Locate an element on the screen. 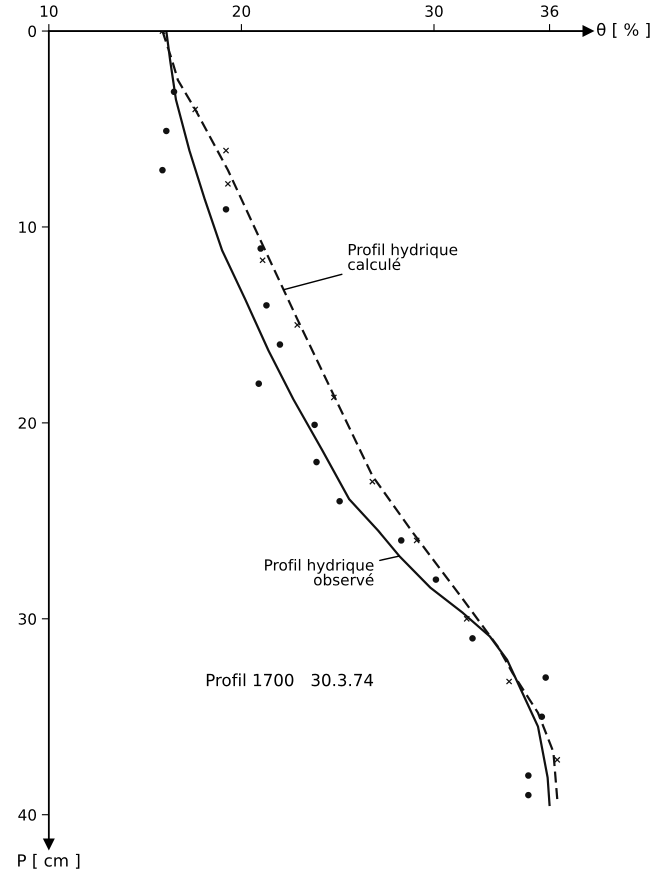 This screenshot has height=872, width=660. x-tick-label: 30 is located at coordinates (434, 11).